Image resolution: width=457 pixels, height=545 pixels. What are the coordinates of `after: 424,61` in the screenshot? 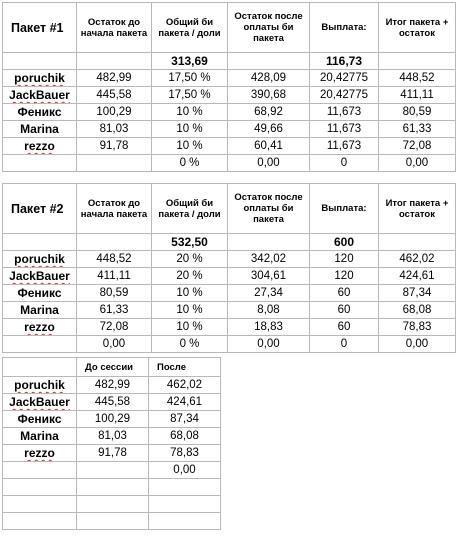 It's located at (184, 402).